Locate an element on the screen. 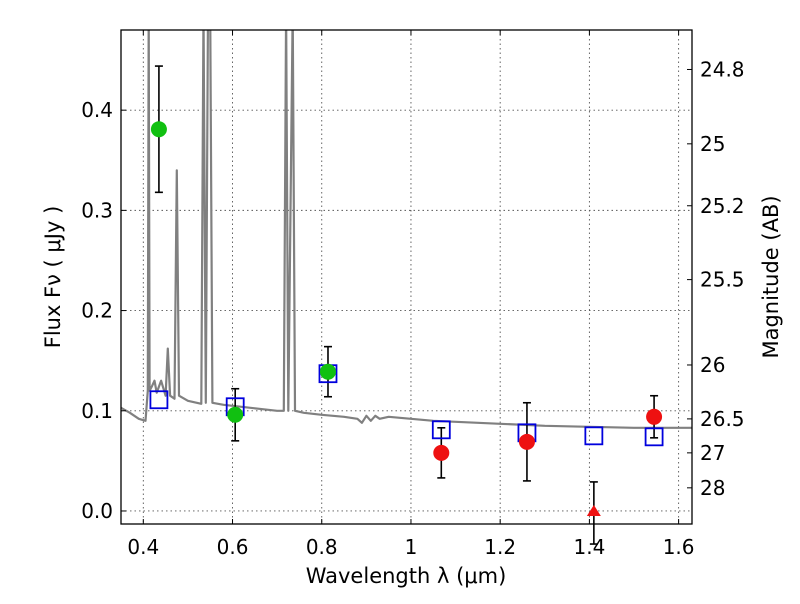  upper-limit-marker is located at coordinates (593, 510).